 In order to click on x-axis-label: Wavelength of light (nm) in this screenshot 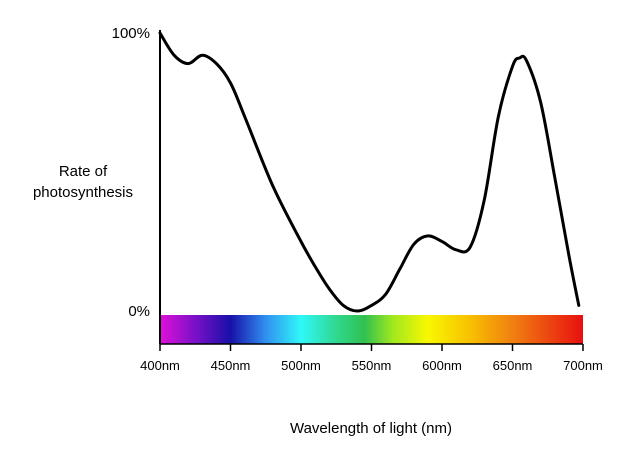, I will do `click(371, 428)`.